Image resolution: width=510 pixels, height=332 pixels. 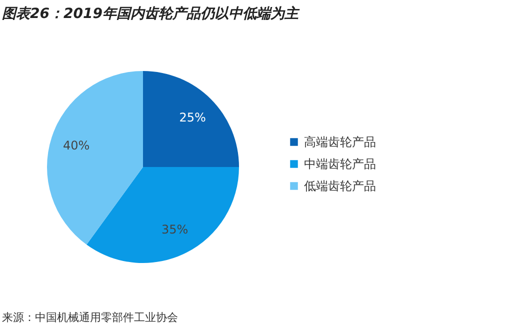 What do you see at coordinates (174, 229) in the screenshot?
I see `data-label: 35%` at bounding box center [174, 229].